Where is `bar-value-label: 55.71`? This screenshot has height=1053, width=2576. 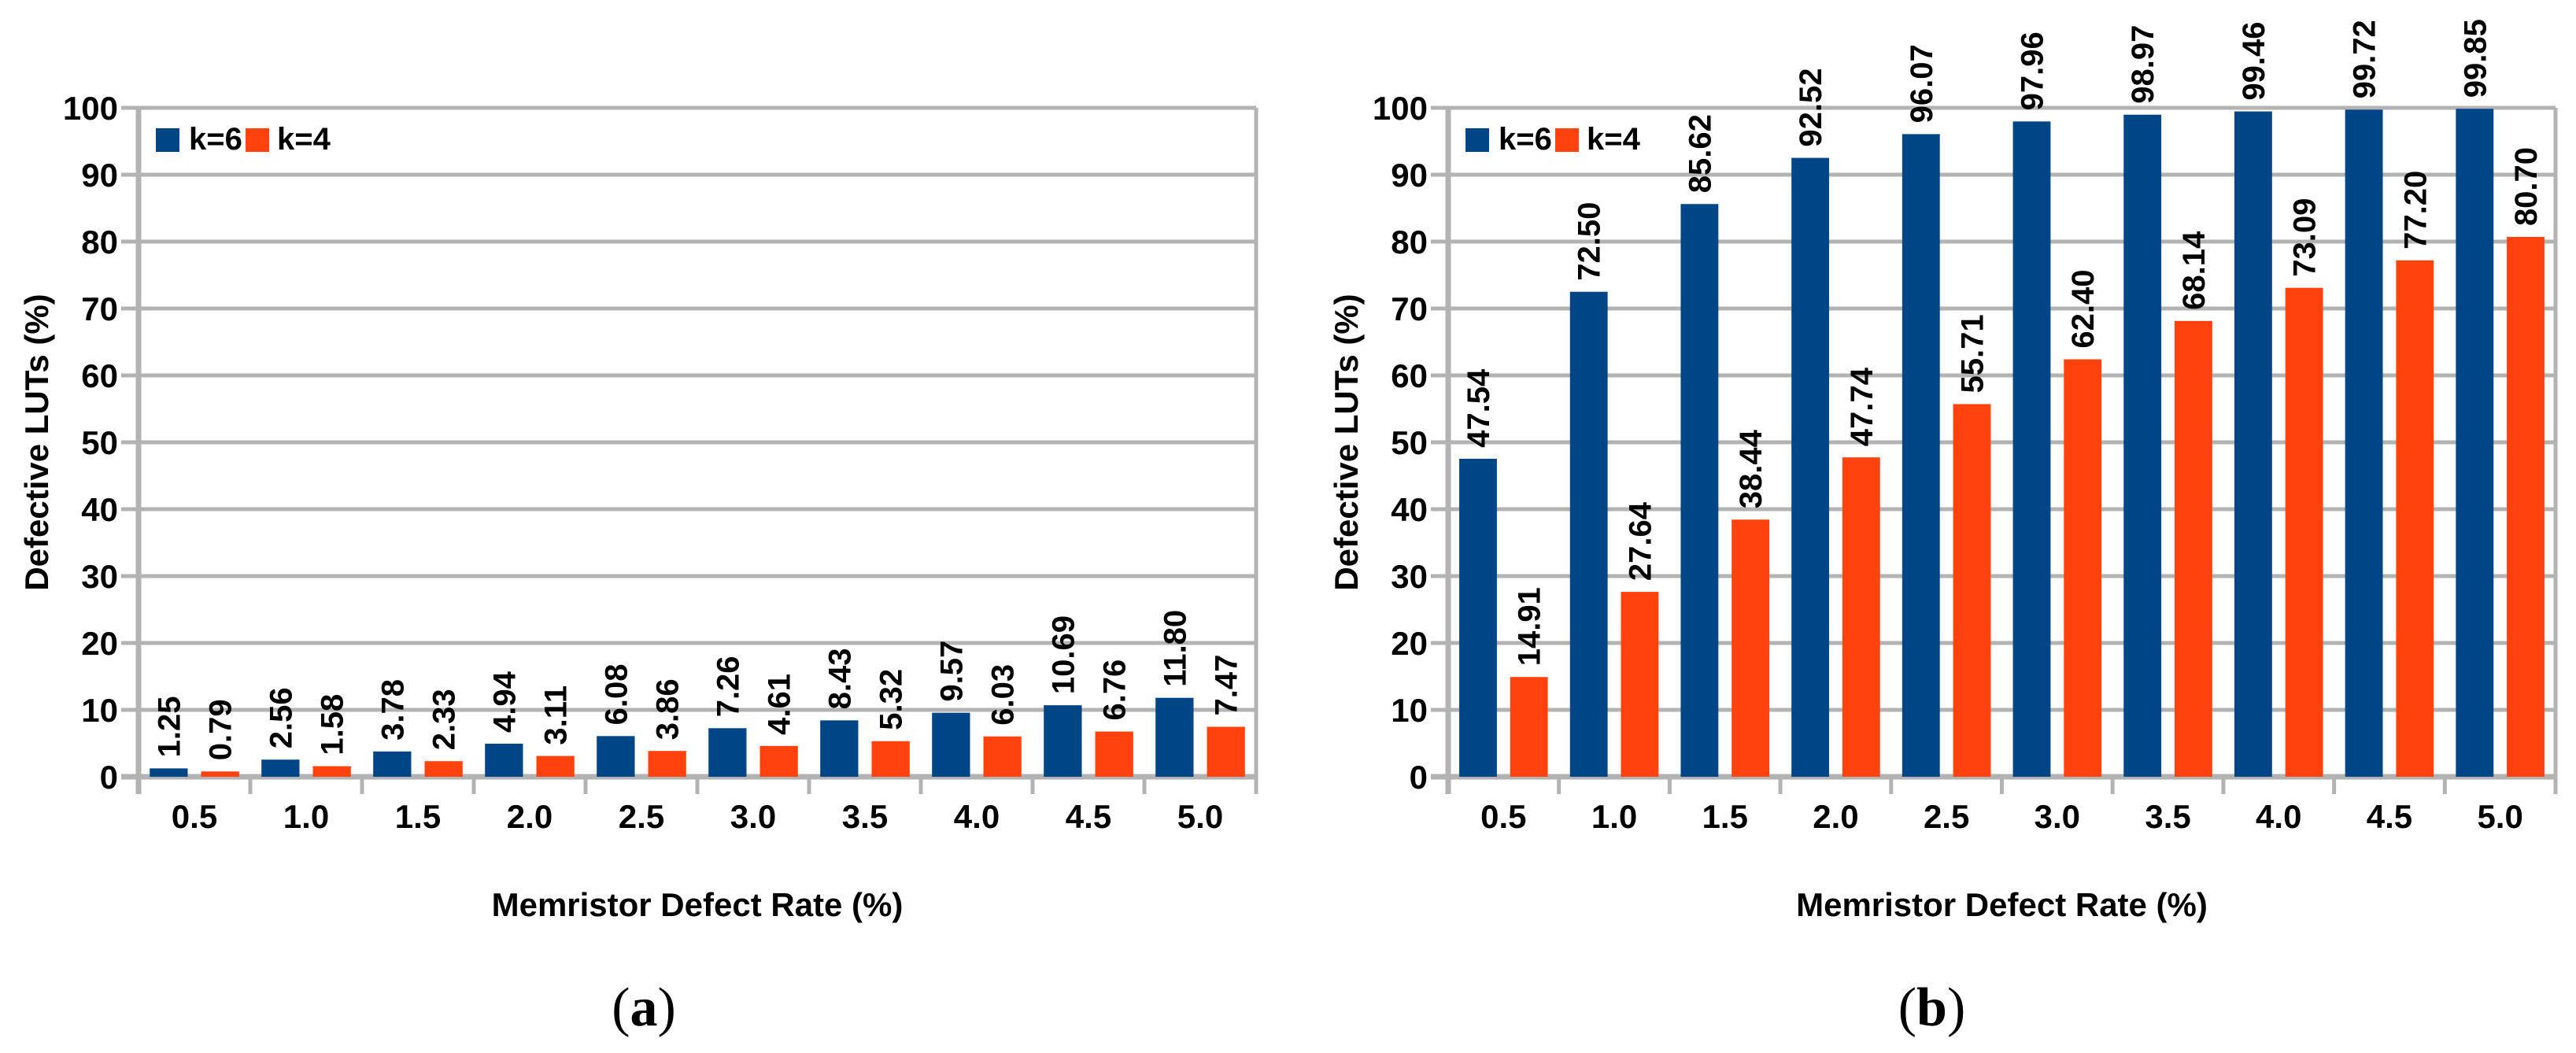 bar-value-label: 55.71 is located at coordinates (1973, 354).